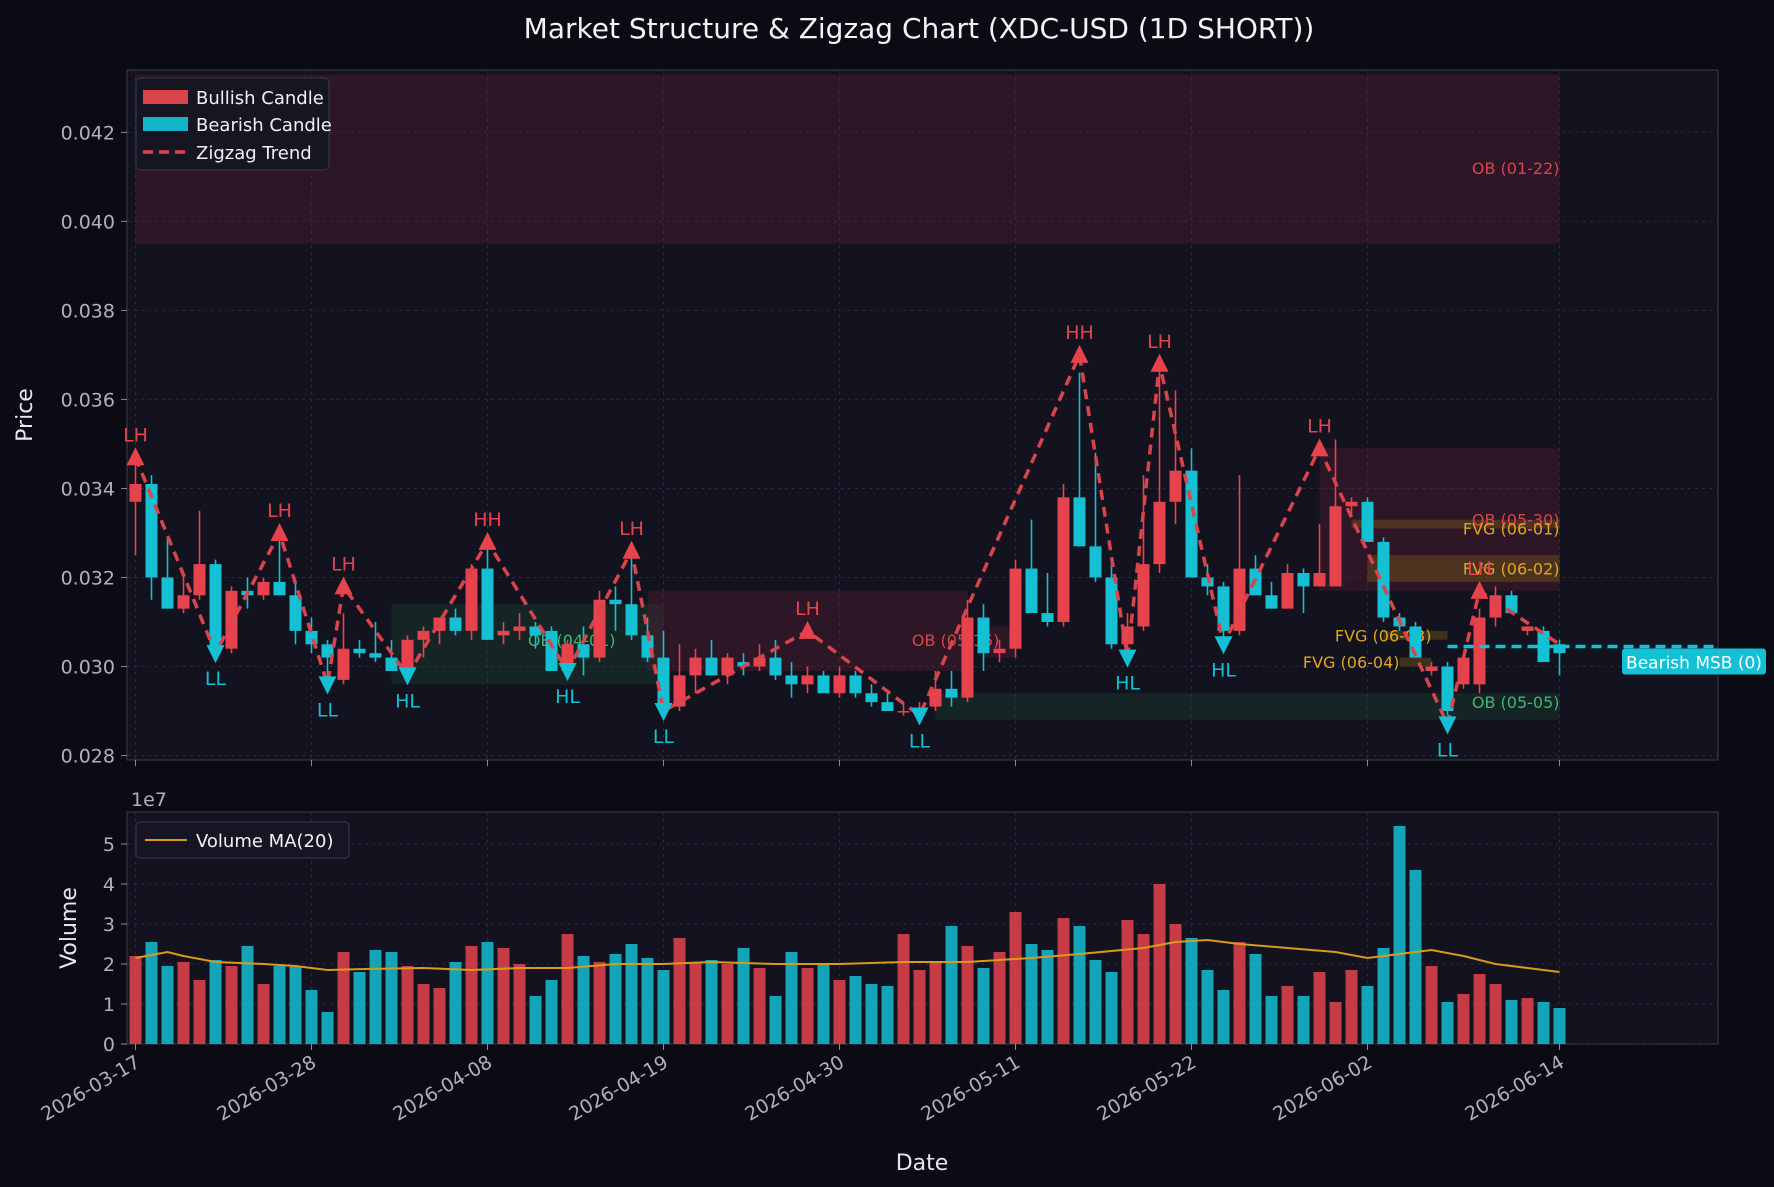 This screenshot has width=1774, height=1187. I want to click on legend-swatch-bullish, so click(165, 97).